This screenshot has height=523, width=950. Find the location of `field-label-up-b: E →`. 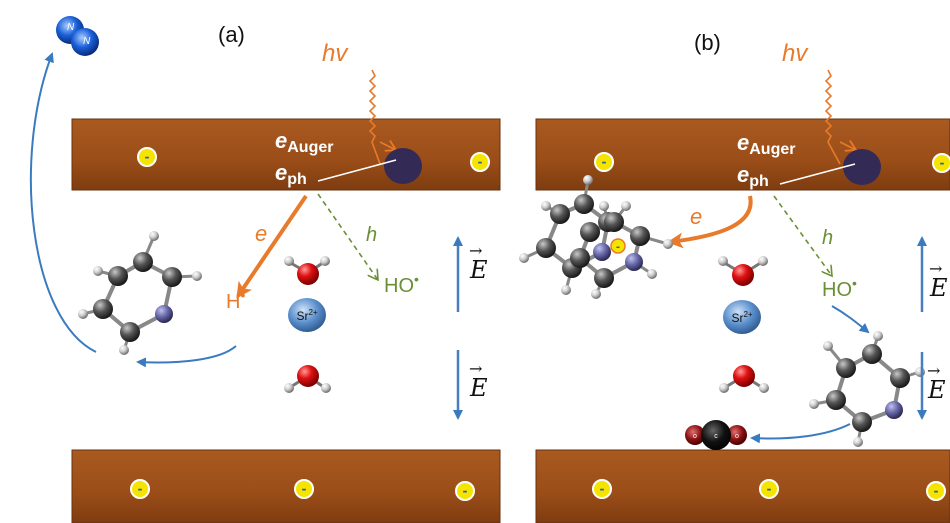

field-label-up-b: E → is located at coordinates (938, 280).